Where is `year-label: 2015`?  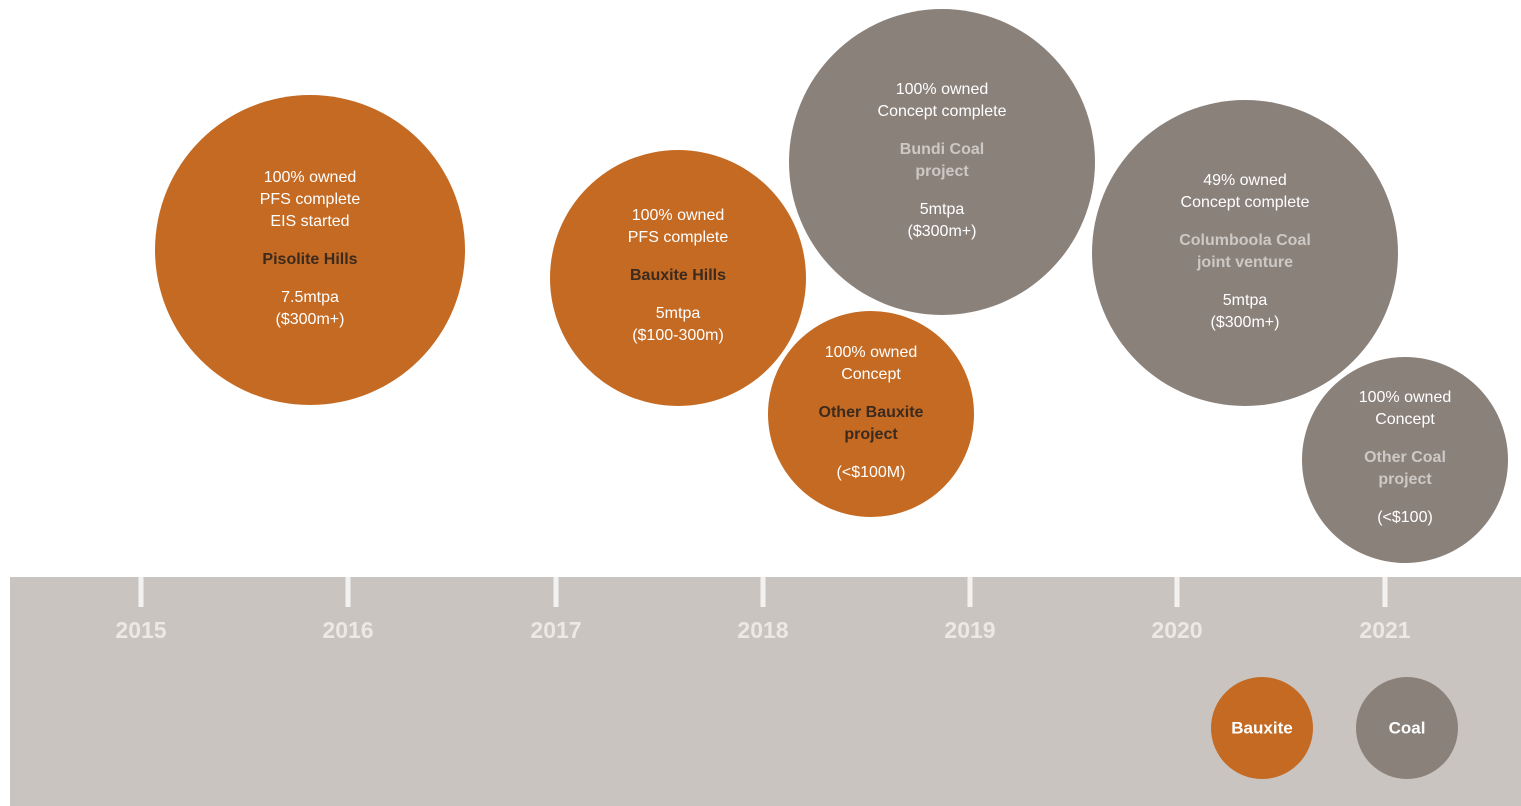
year-label: 2015 is located at coordinates (140, 630).